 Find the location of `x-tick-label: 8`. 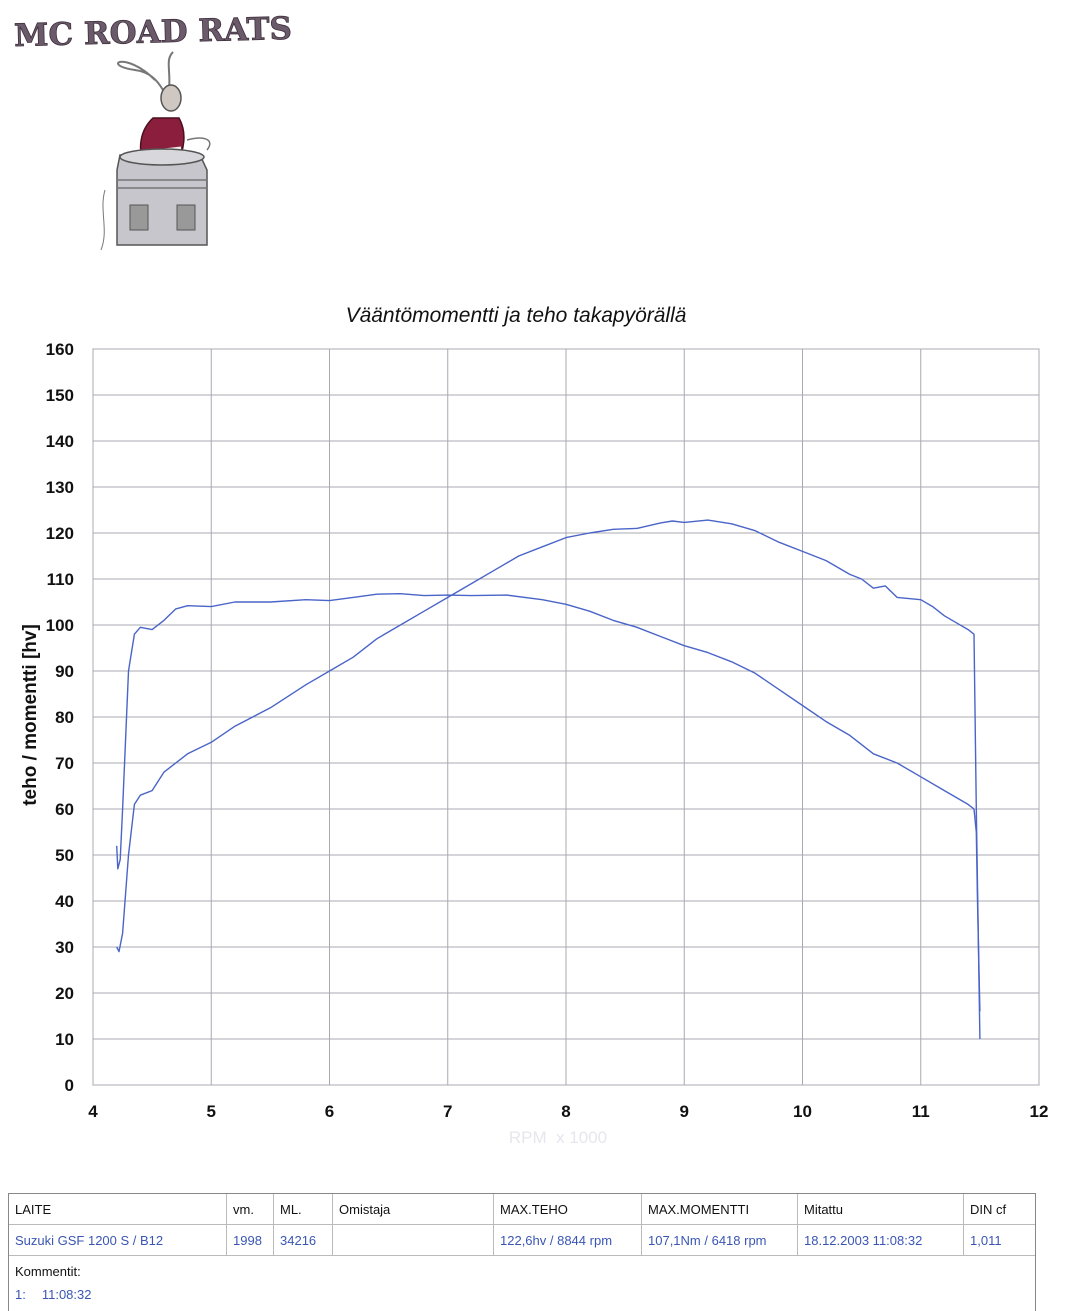

x-tick-label: 8 is located at coordinates (565, 1111).